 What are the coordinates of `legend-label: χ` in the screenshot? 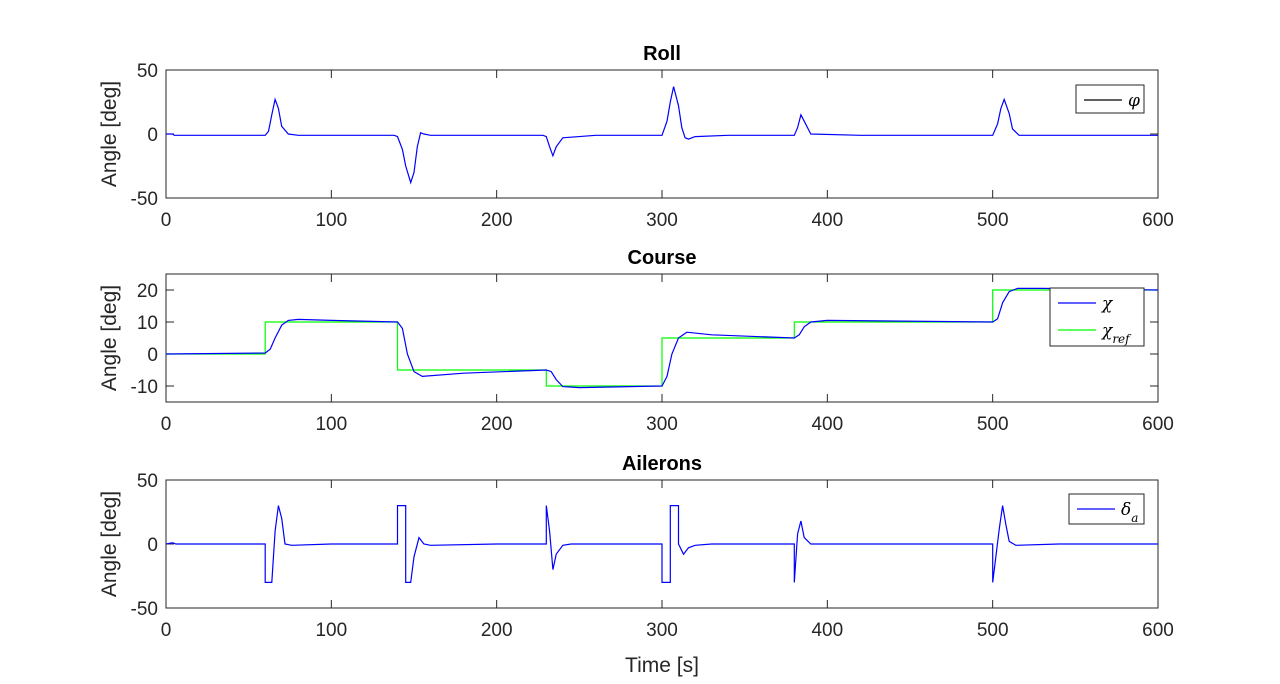 It's located at (1107, 304).